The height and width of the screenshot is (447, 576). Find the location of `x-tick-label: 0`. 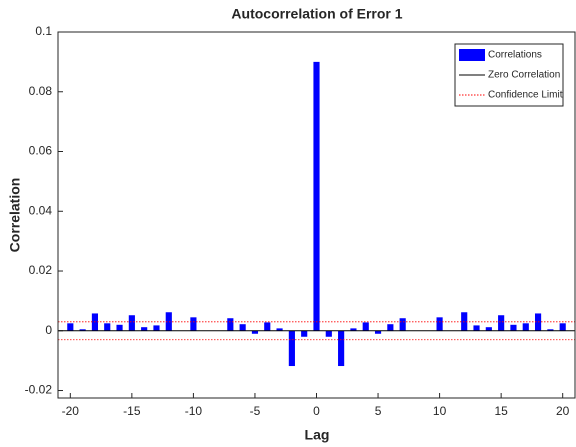

x-tick-label: 0 is located at coordinates (316, 411).